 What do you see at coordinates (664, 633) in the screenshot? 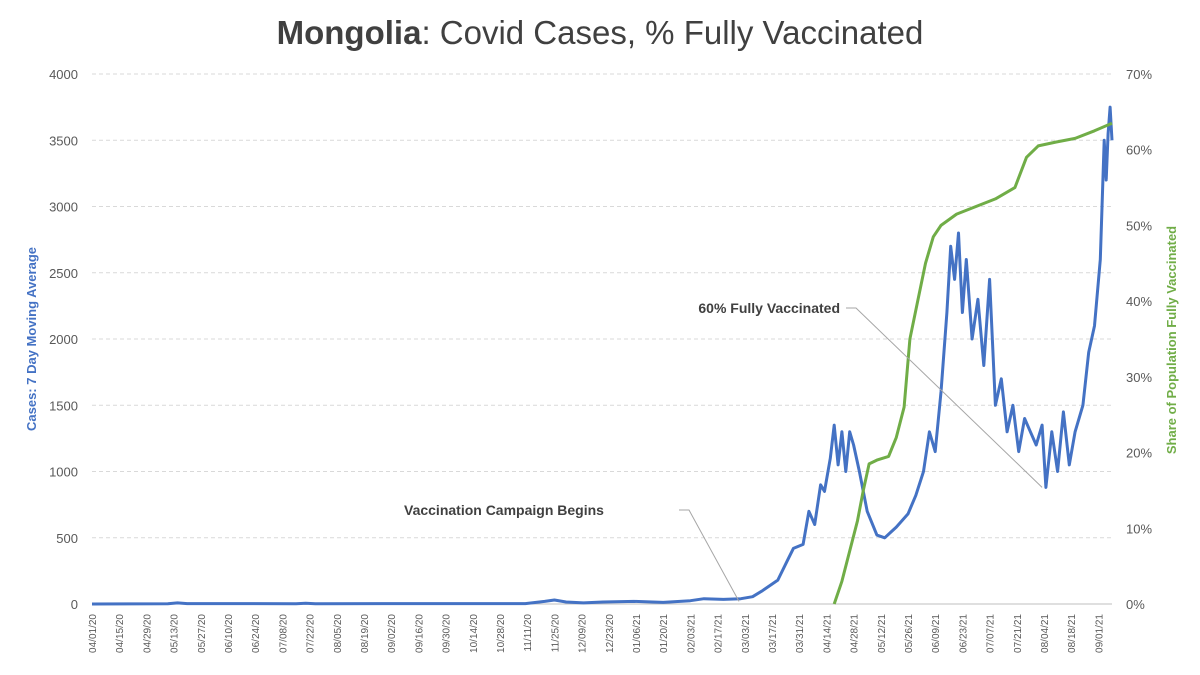
I see `x-tick-label: 01/20/21` at bounding box center [664, 633].